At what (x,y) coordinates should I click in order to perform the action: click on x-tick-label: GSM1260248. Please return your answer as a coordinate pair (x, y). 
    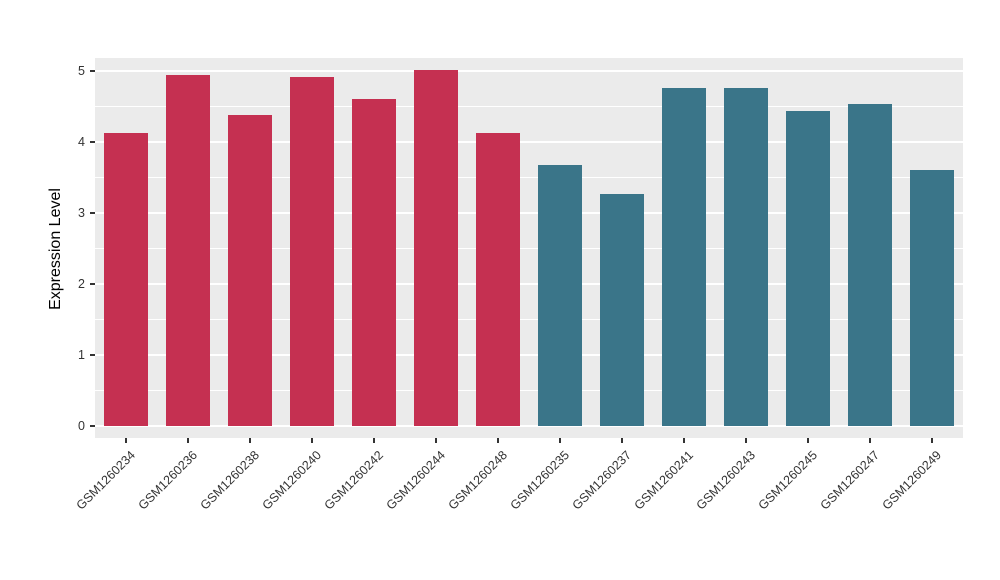
    Looking at the image, I should click on (477, 480).